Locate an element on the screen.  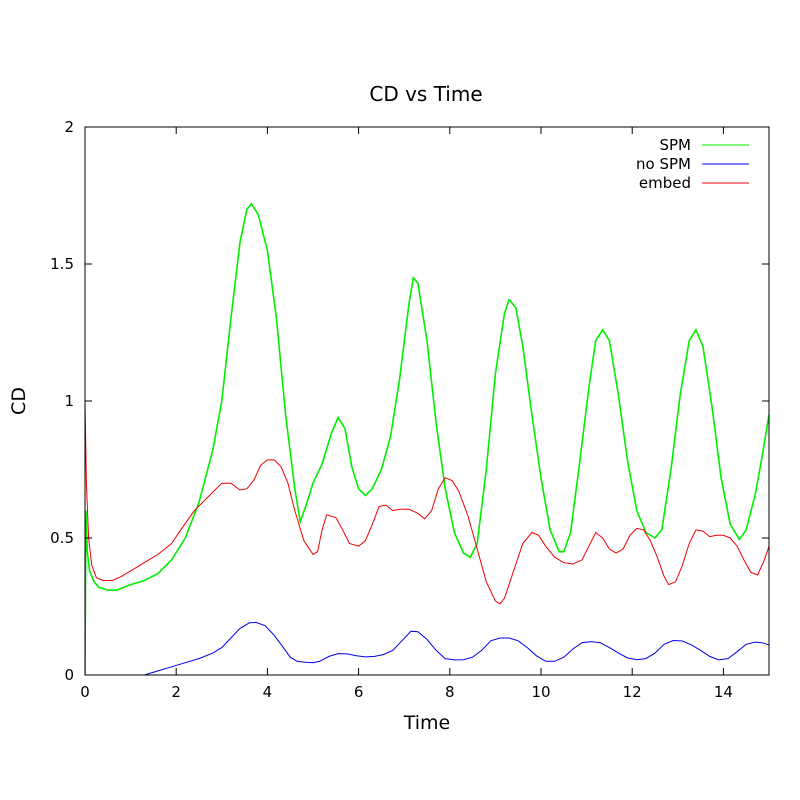
legend-label: SPM is located at coordinates (675, 145).